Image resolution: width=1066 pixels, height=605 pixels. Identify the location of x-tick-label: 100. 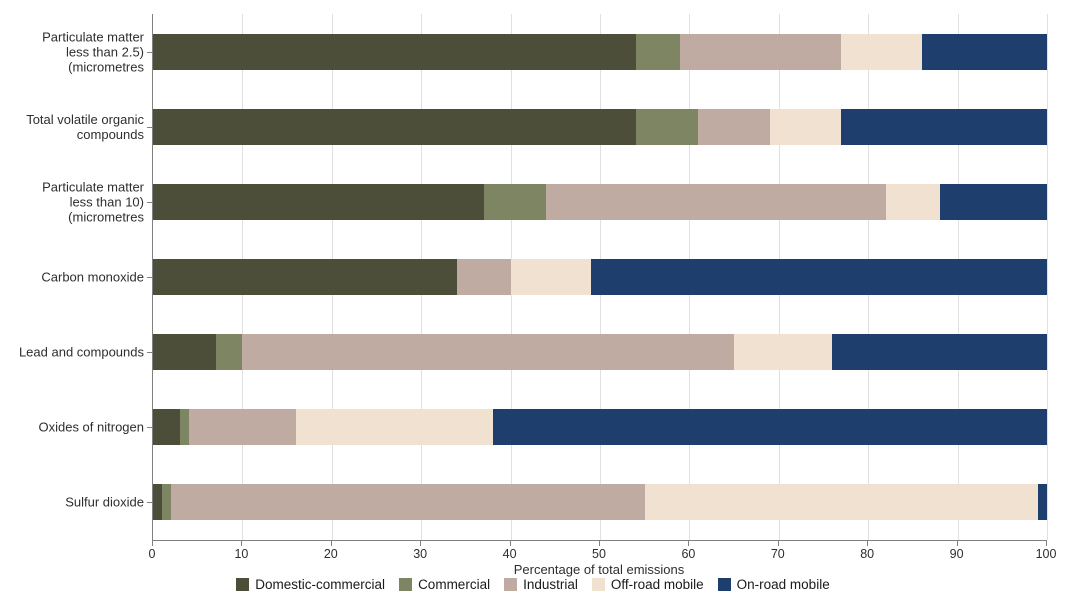
(1046, 554).